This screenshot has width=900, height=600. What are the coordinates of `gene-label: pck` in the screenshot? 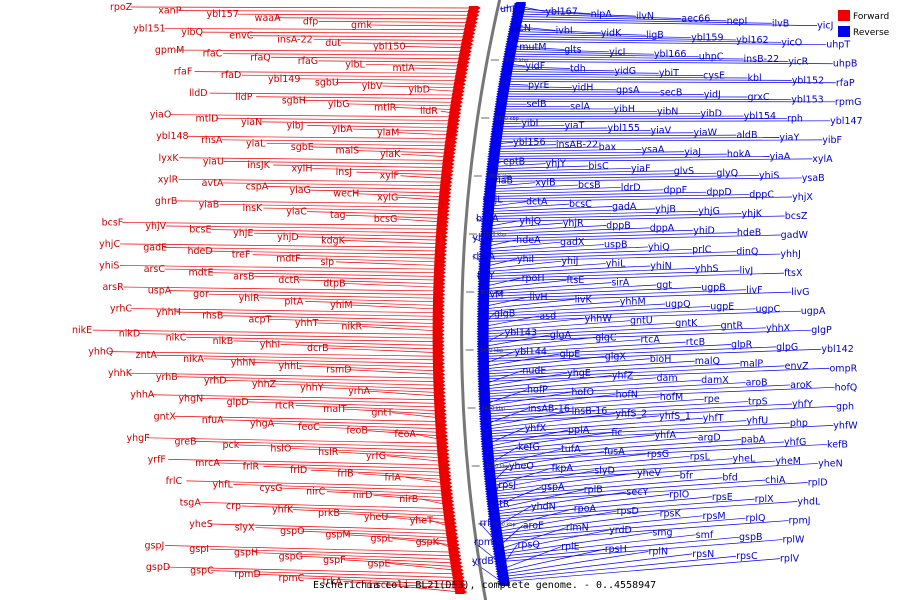 It's located at (230, 445).